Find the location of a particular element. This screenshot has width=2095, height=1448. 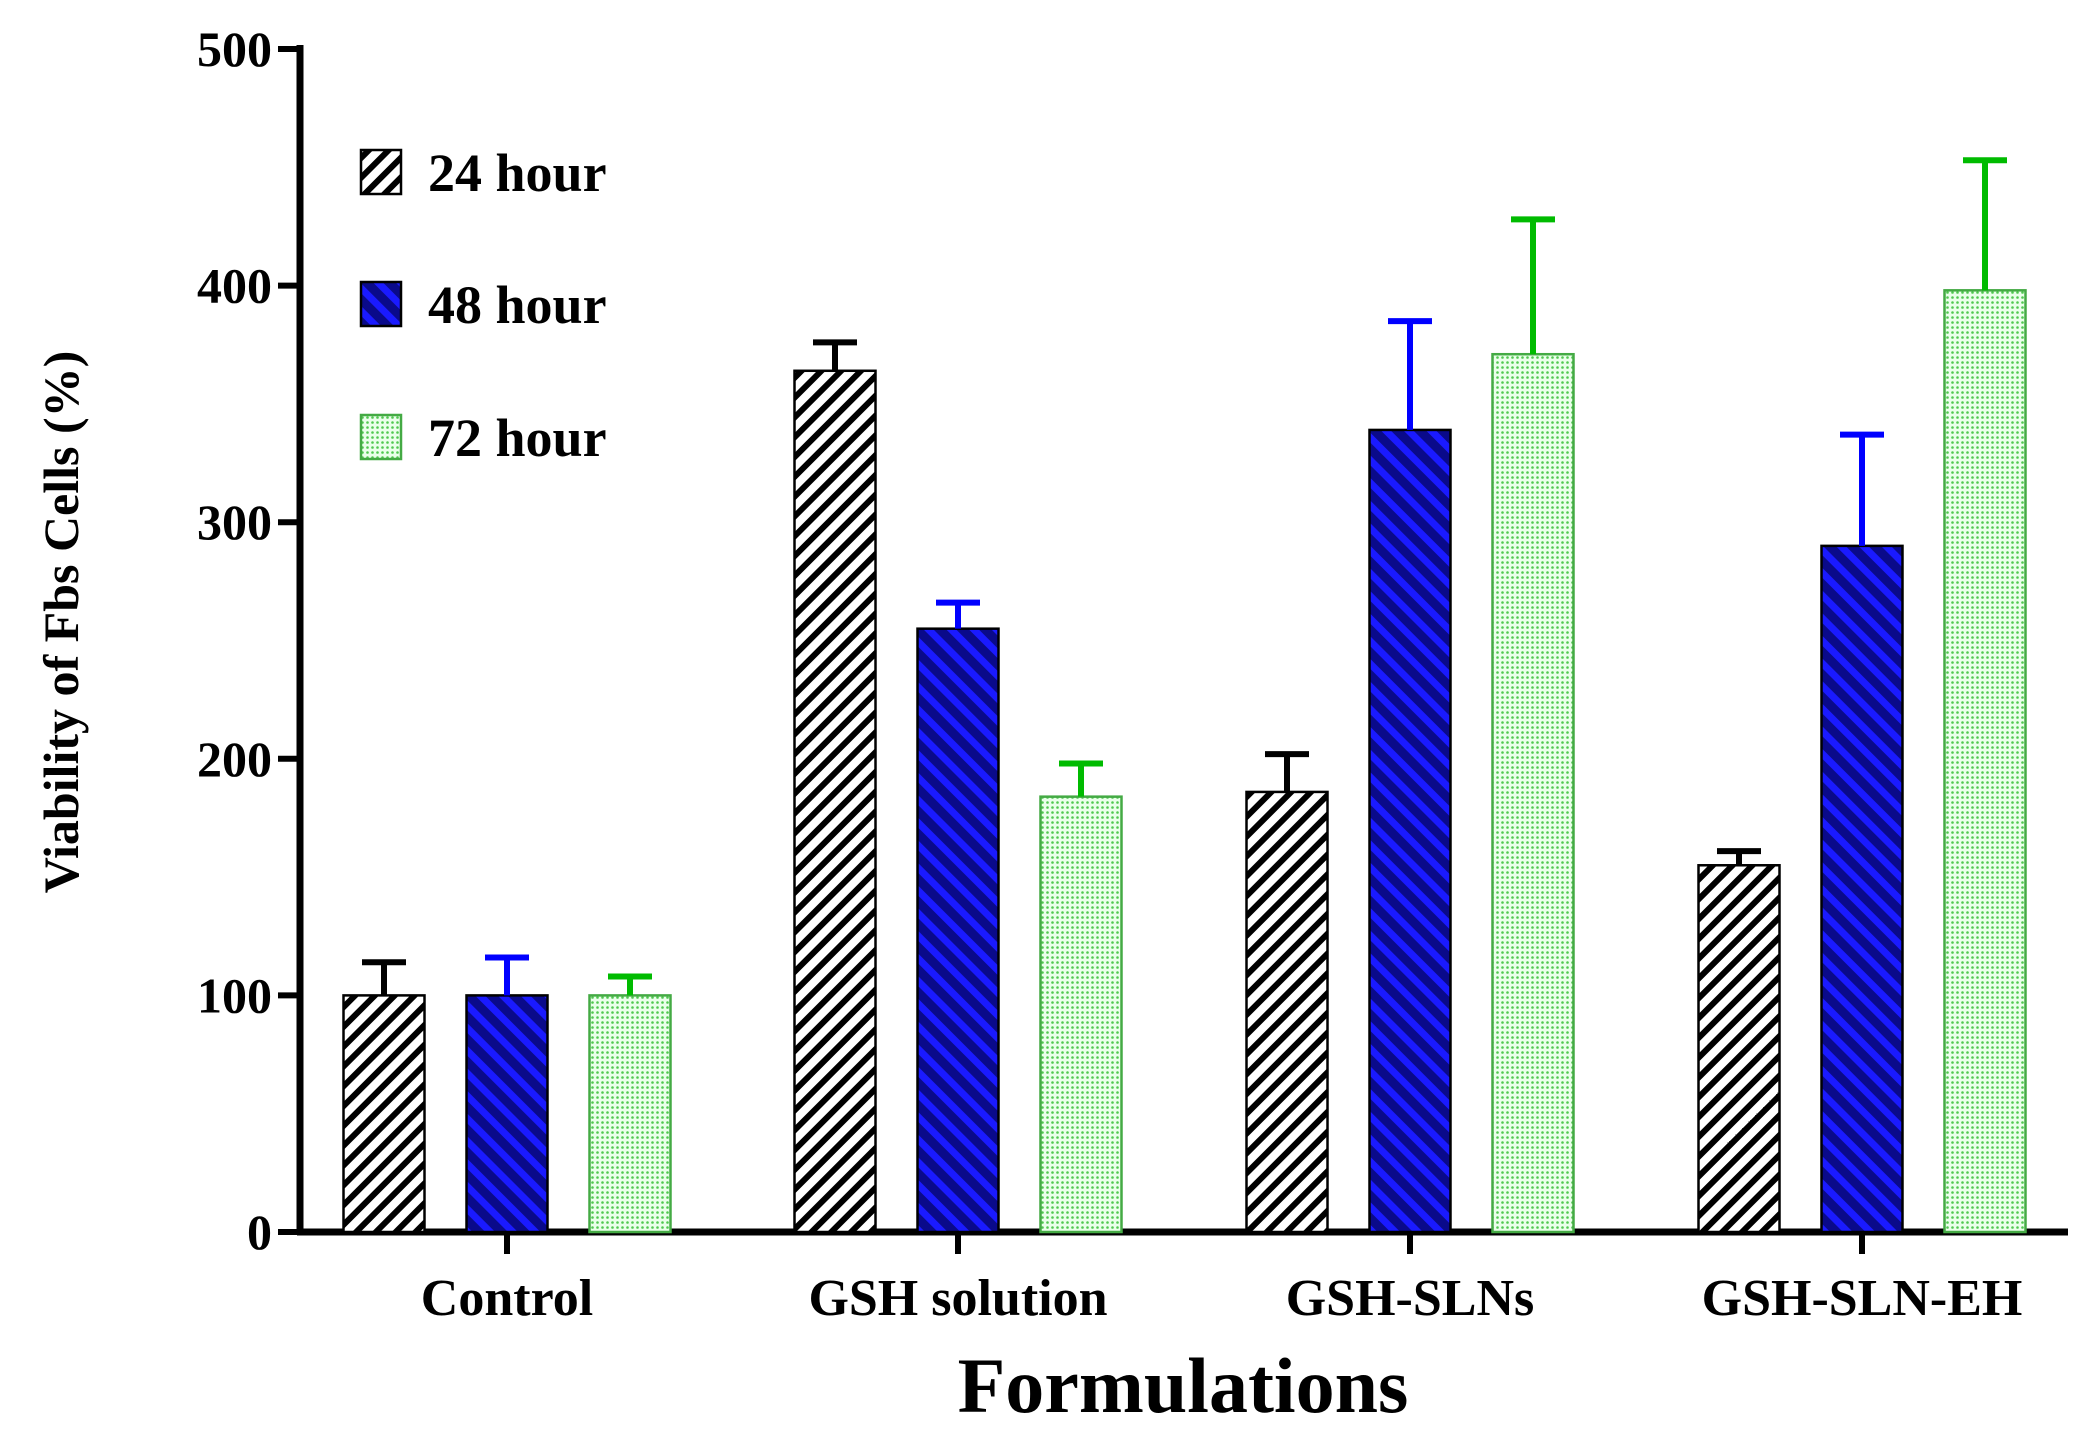

bar-72-hour-GSH-SLNs is located at coordinates (1533, 793).